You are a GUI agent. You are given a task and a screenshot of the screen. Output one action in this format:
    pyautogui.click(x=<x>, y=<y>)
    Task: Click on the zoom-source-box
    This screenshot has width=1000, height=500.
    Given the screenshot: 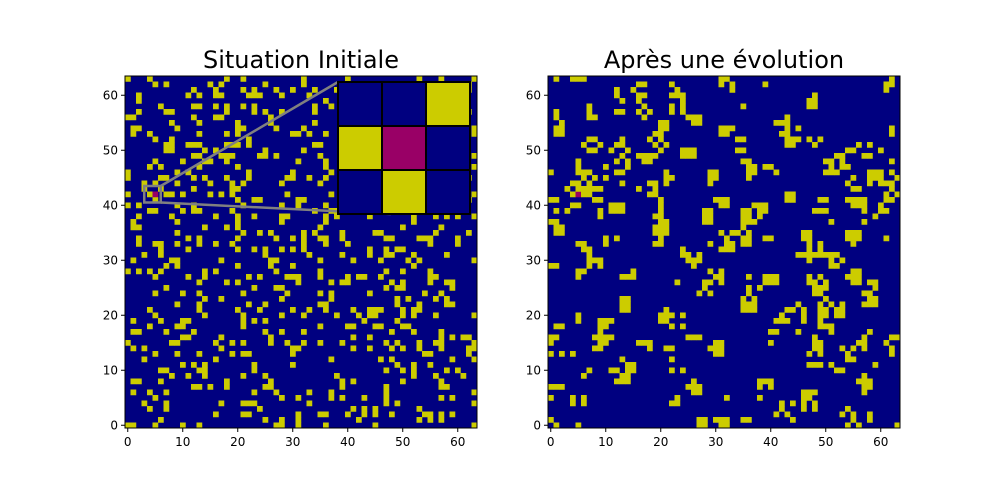 What is the action you would take?
    pyautogui.click(x=152, y=194)
    